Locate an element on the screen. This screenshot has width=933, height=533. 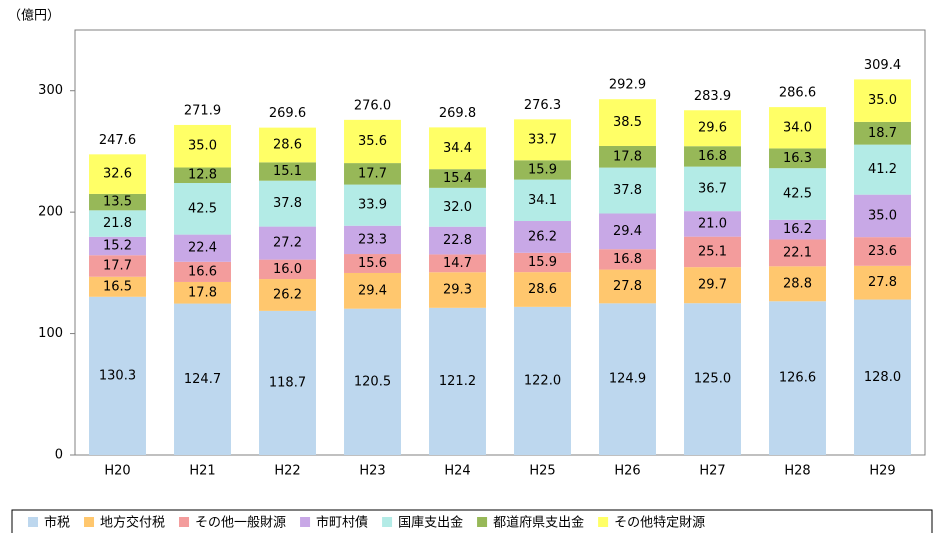
data-label: 41.2 is located at coordinates (882, 169).